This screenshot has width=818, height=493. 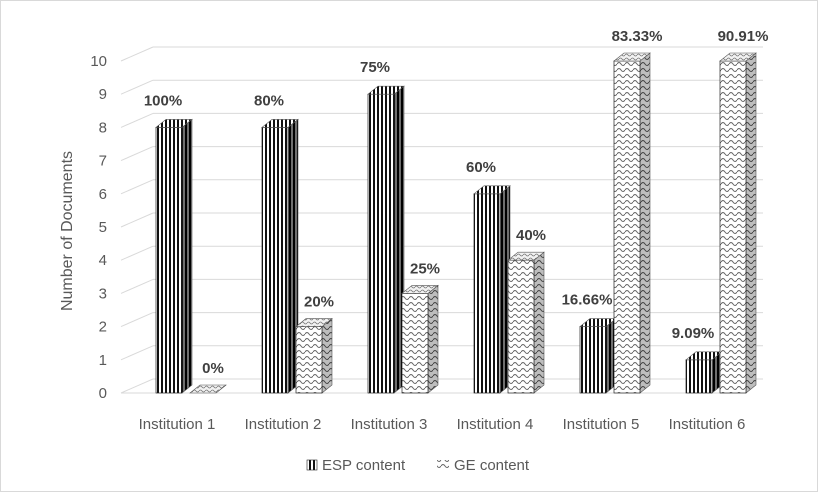 I want to click on ge-data-label: 83.33%, so click(x=637, y=36).